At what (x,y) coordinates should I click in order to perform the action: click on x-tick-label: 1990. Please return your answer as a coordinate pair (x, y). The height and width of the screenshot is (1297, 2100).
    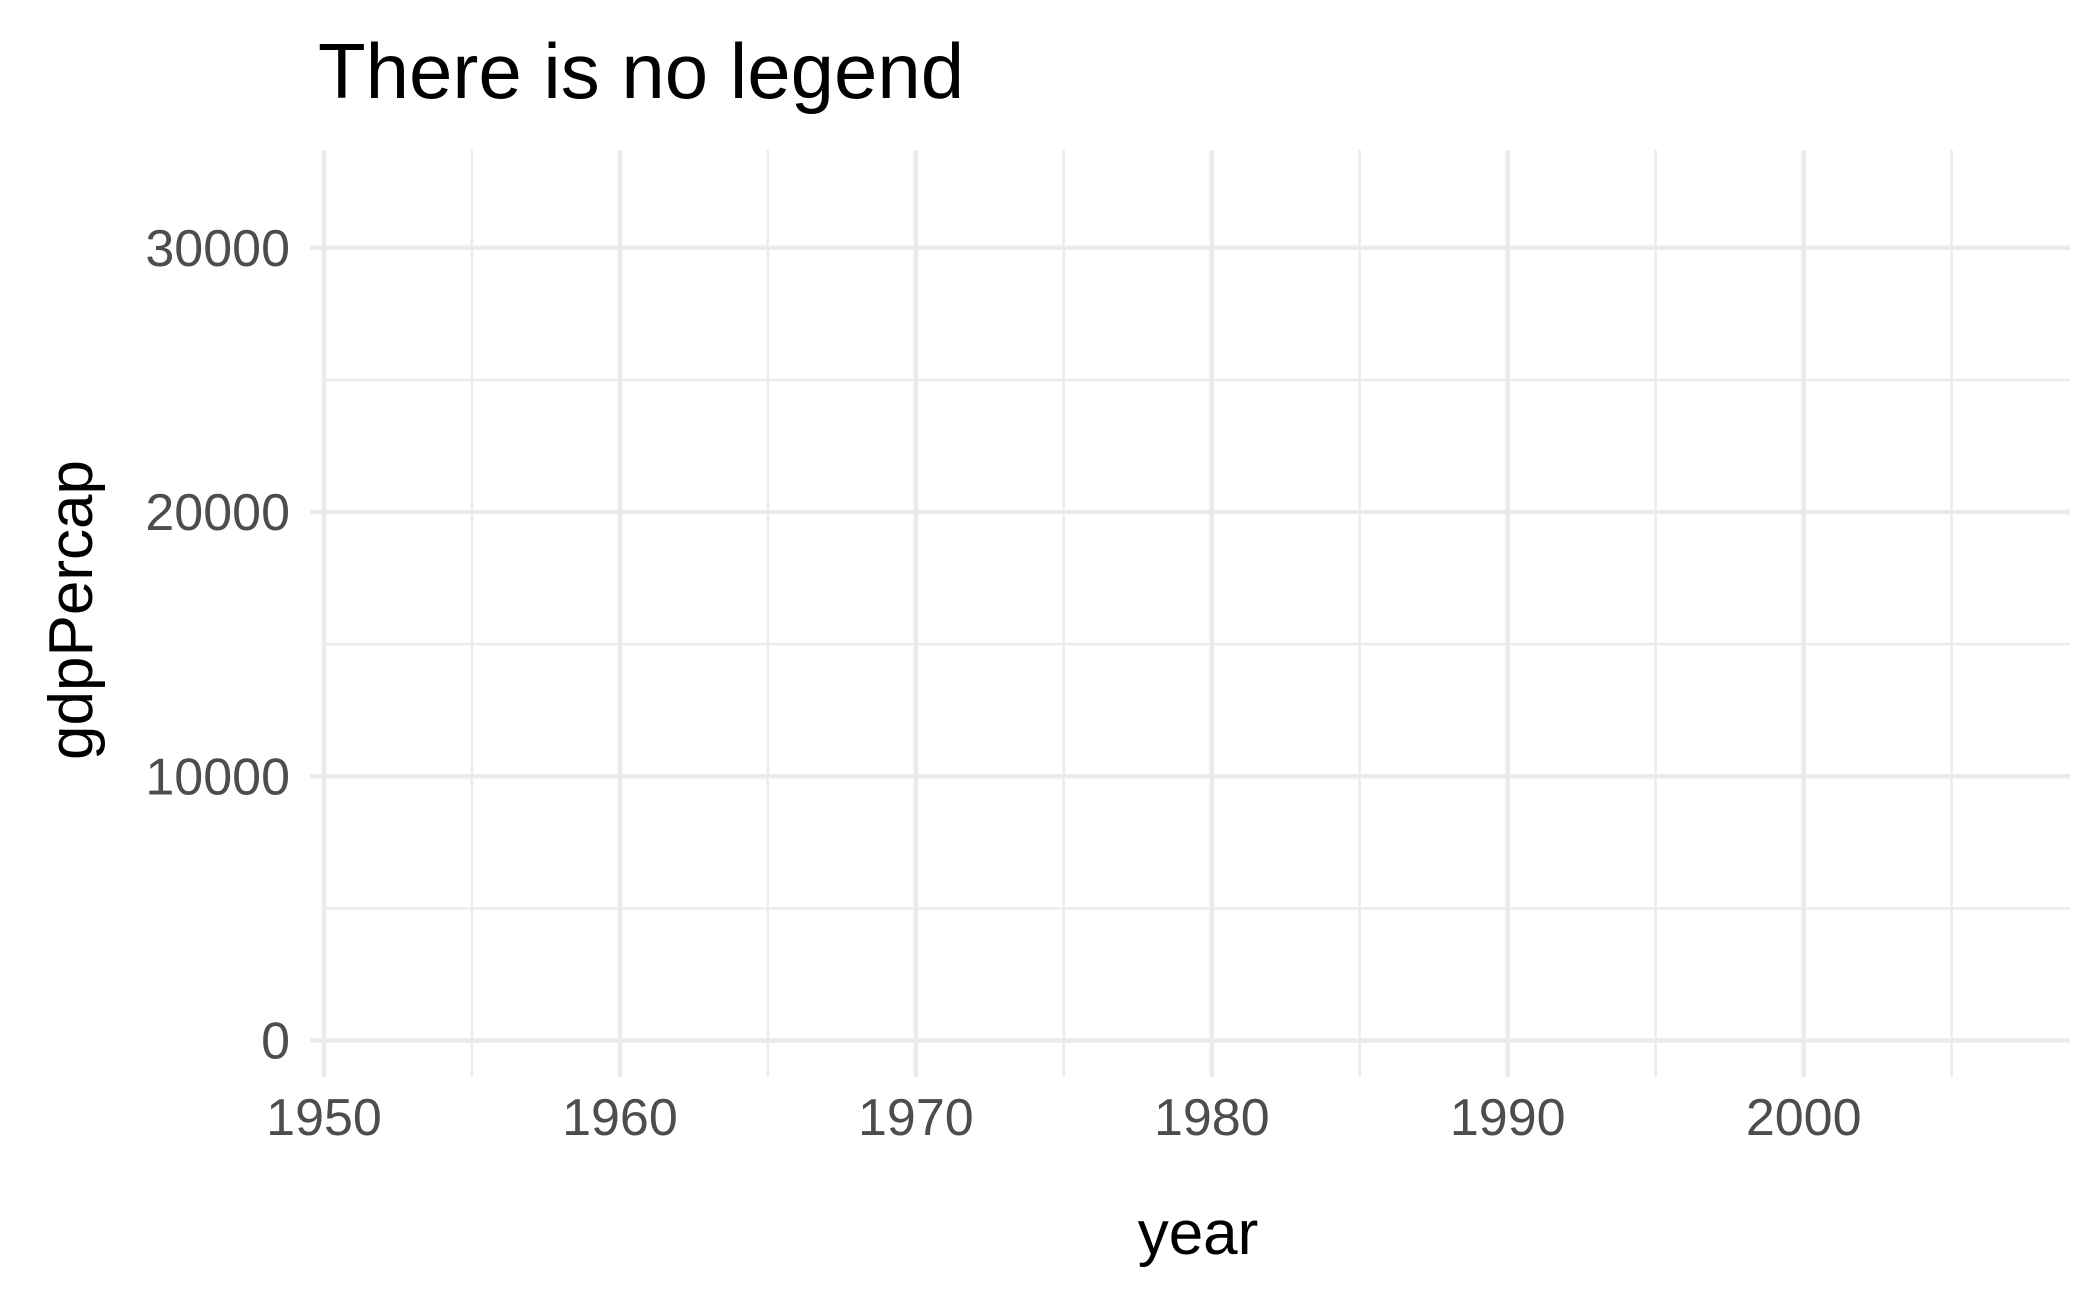
    Looking at the image, I should click on (1508, 1118).